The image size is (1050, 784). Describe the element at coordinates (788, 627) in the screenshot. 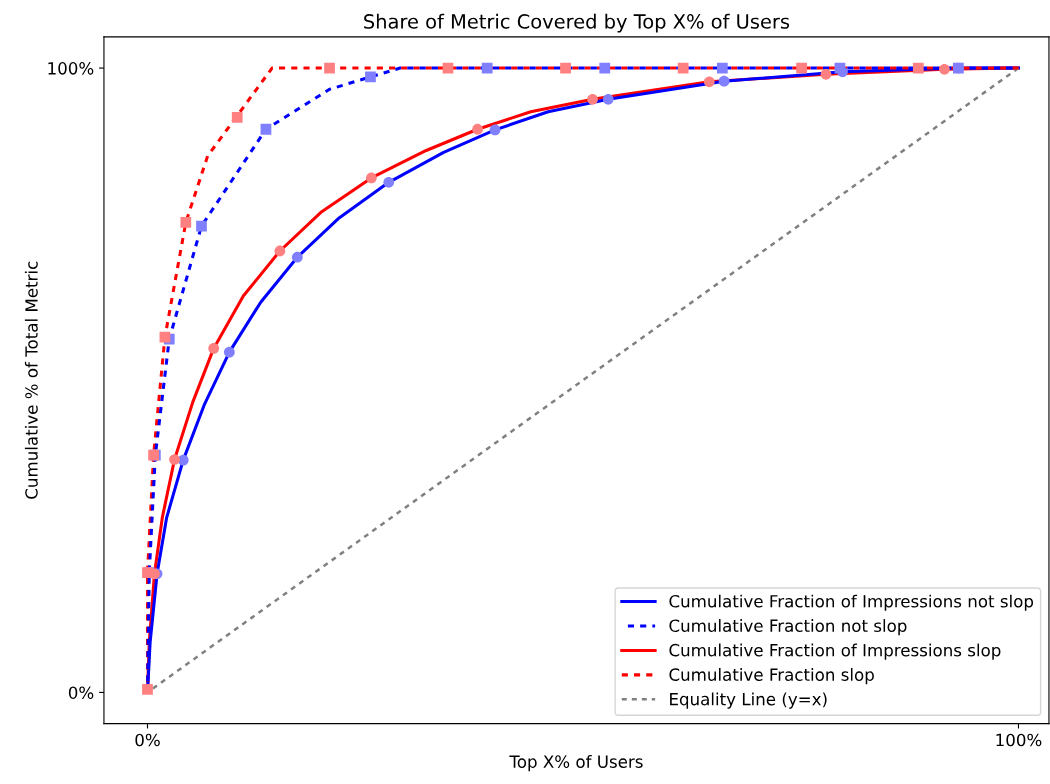

I see `legend-label: Cumulative Fraction not slop` at that location.